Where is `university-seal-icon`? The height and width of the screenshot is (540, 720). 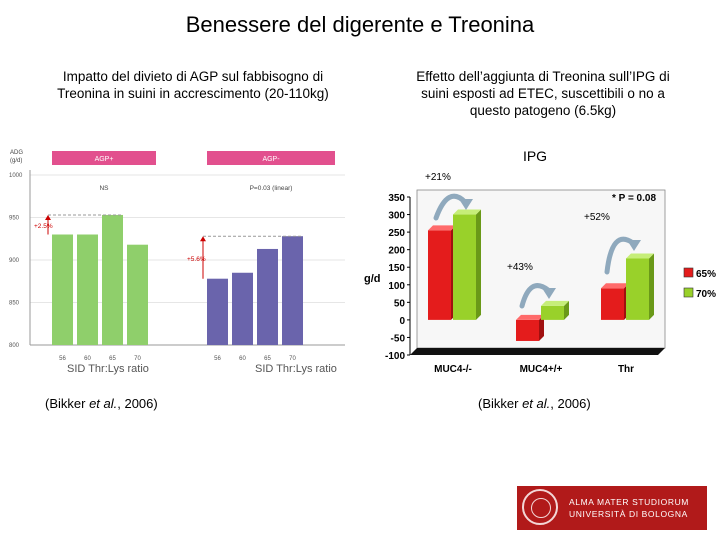
university-seal-icon is located at coordinates (540, 507).